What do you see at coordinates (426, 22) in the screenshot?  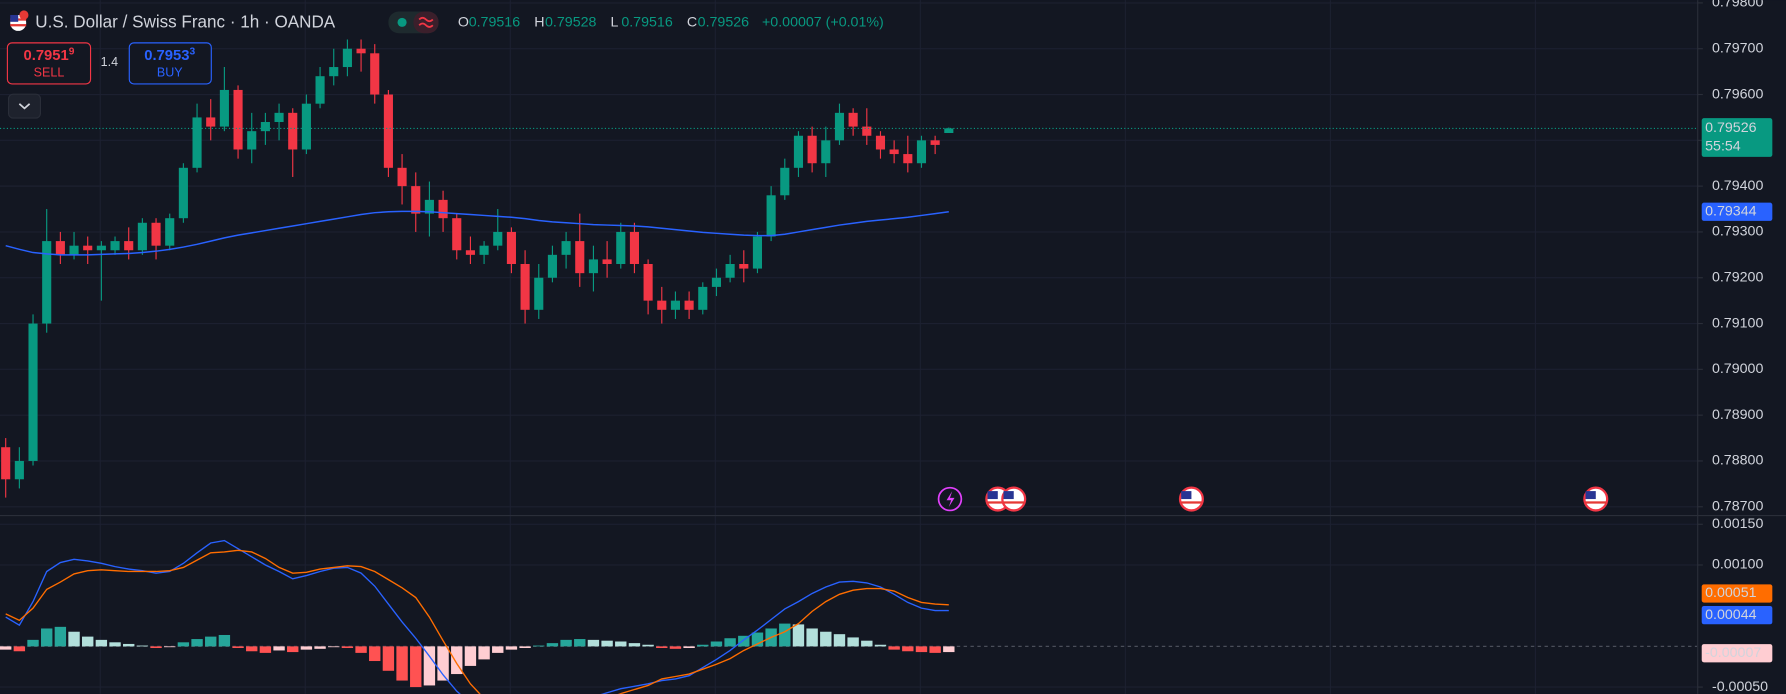 I see `status-icon` at bounding box center [426, 22].